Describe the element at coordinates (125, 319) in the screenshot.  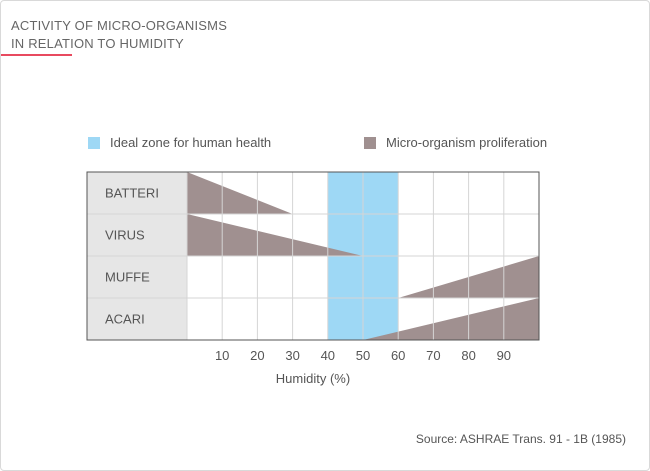
I see `row-label-acari: ACARI` at that location.